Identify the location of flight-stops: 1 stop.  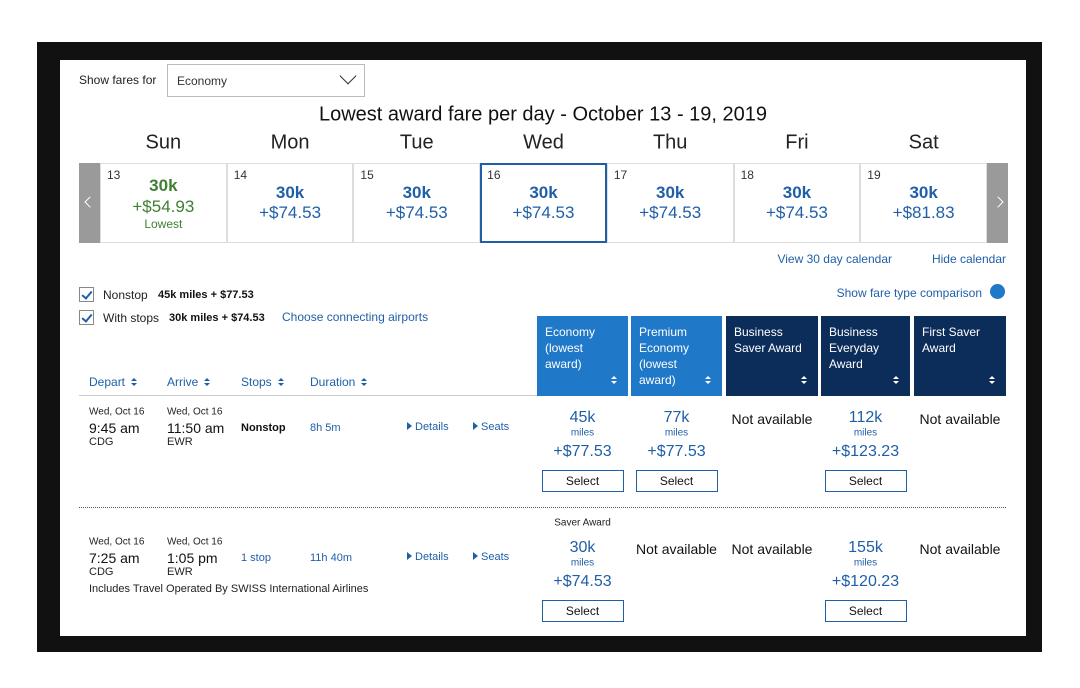
(256, 558).